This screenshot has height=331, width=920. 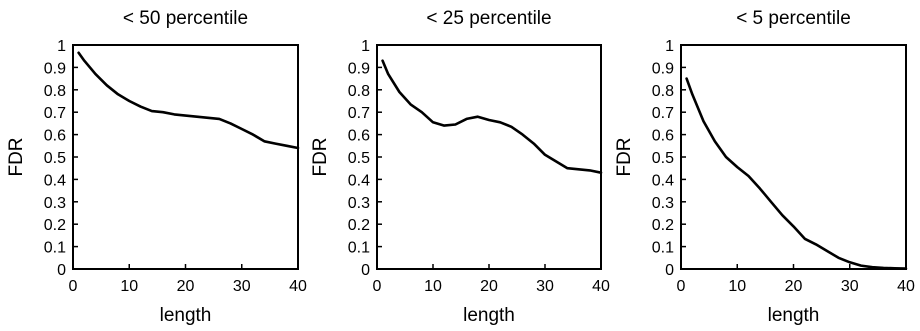 What do you see at coordinates (793, 18) in the screenshot?
I see `chart-title: < 5 percentile` at bounding box center [793, 18].